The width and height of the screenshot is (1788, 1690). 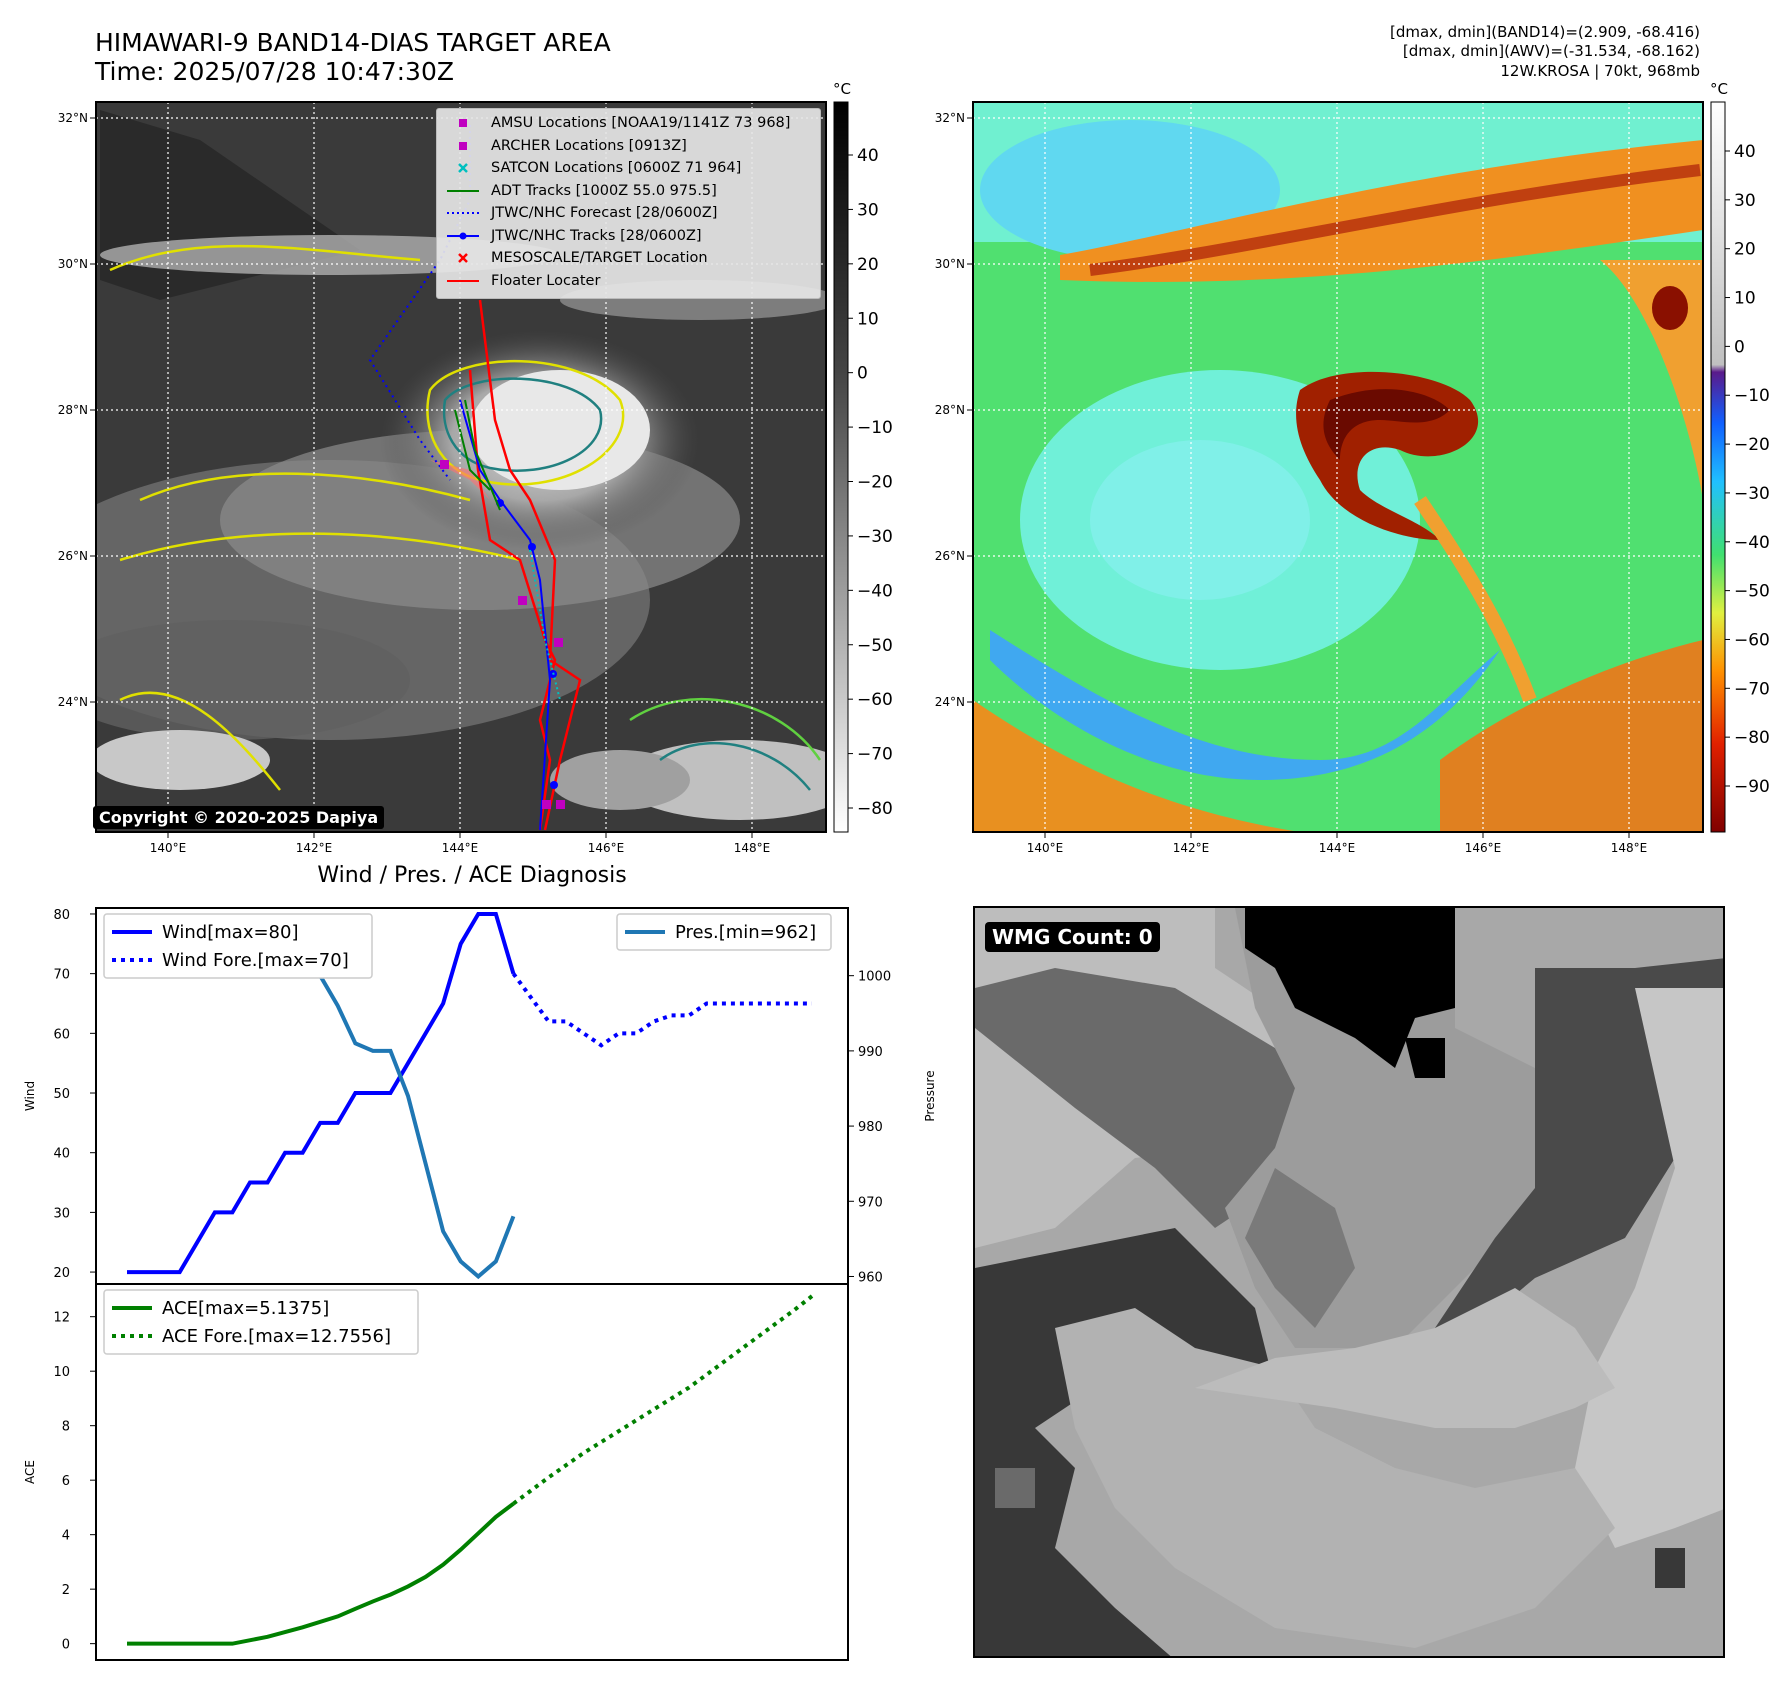 I want to click on legend-label: ADT Tracks [1000Z 55.0 975.5], so click(x=604, y=190).